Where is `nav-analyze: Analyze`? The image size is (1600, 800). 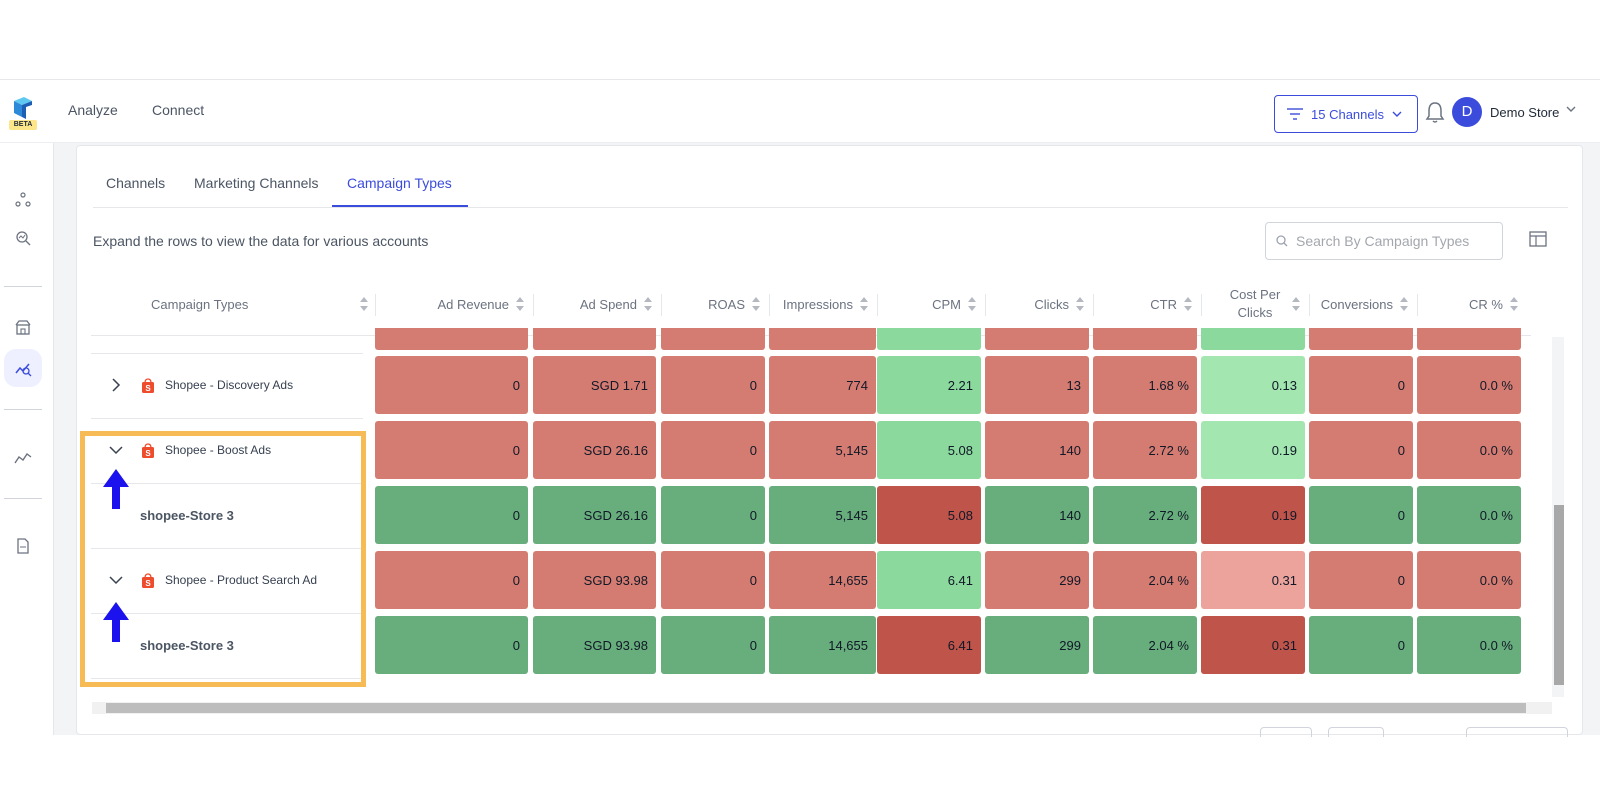 nav-analyze: Analyze is located at coordinates (93, 110).